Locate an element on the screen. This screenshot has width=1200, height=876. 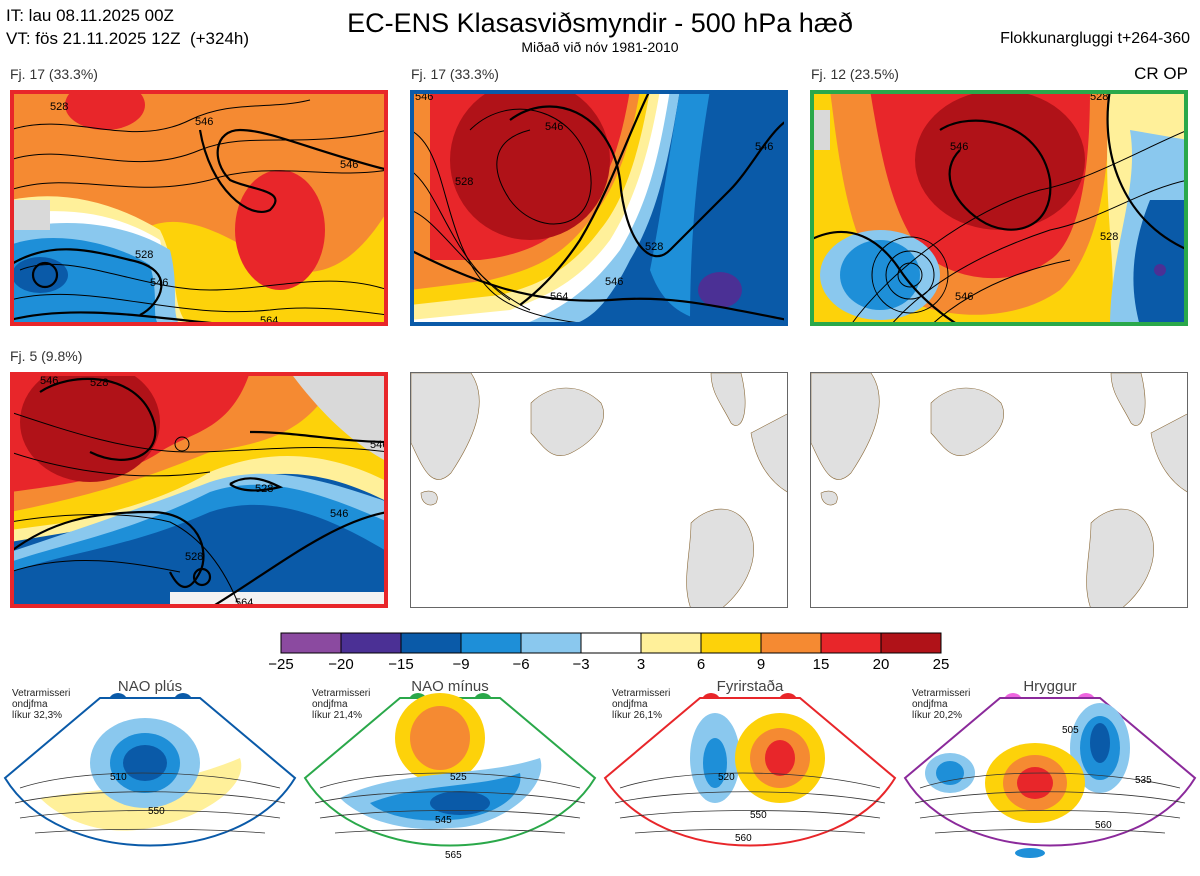
colorbar-tick-label: 6 is located at coordinates (701, 664).